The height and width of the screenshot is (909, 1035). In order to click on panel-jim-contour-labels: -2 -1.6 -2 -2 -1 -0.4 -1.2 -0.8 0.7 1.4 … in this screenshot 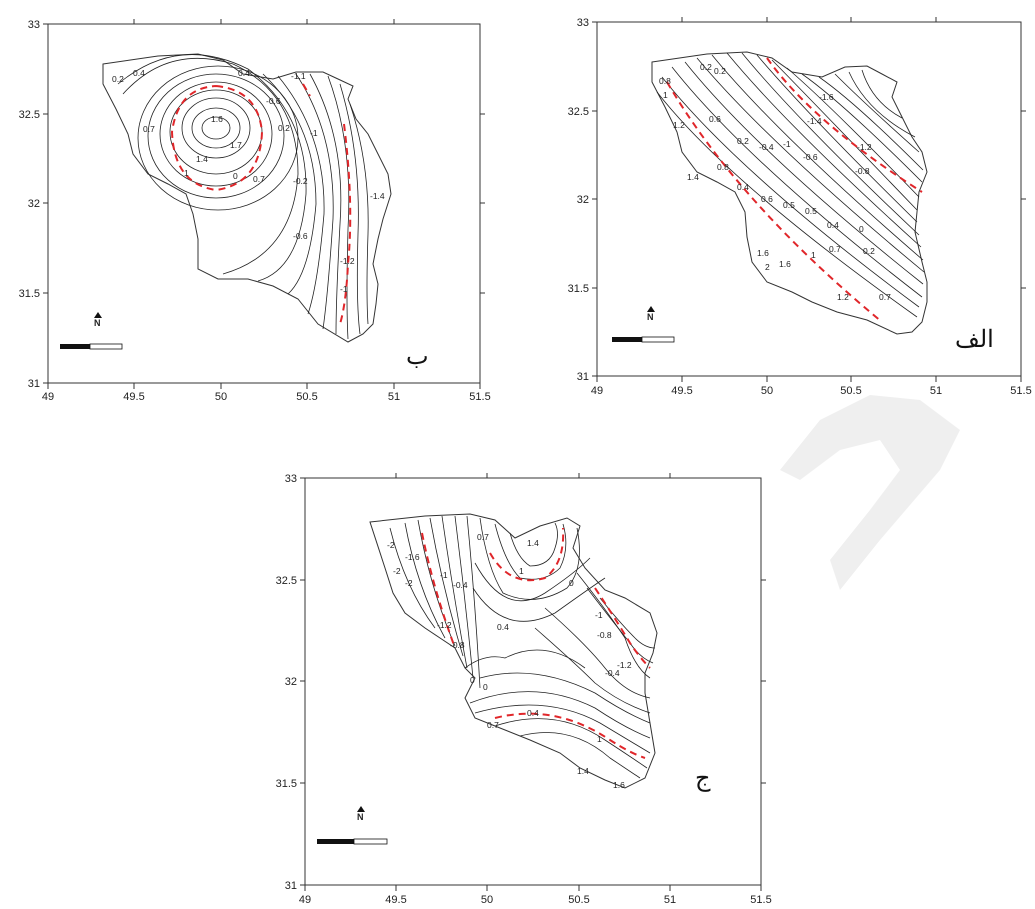, I will do `click(509, 661)`.